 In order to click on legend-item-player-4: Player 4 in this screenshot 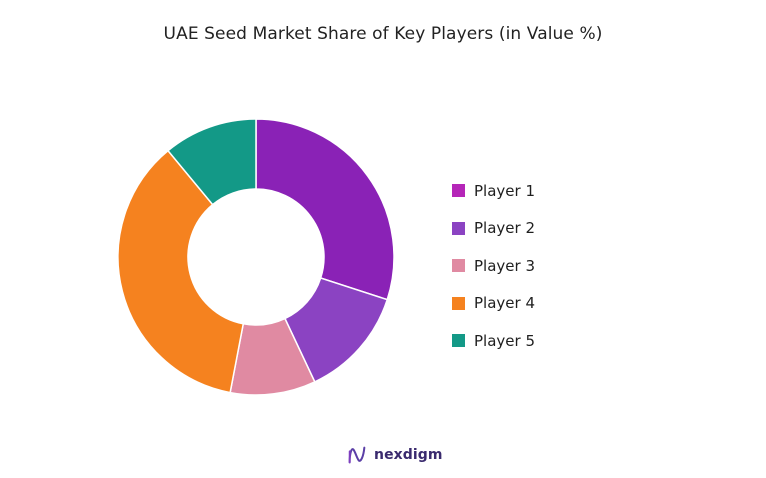, I will do `click(522, 304)`.